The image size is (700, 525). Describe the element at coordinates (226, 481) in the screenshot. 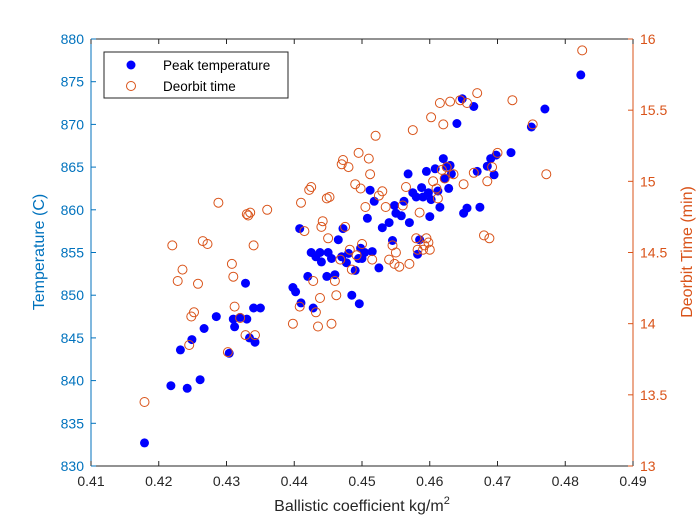

I see `x-tick-label: 0.43` at that location.